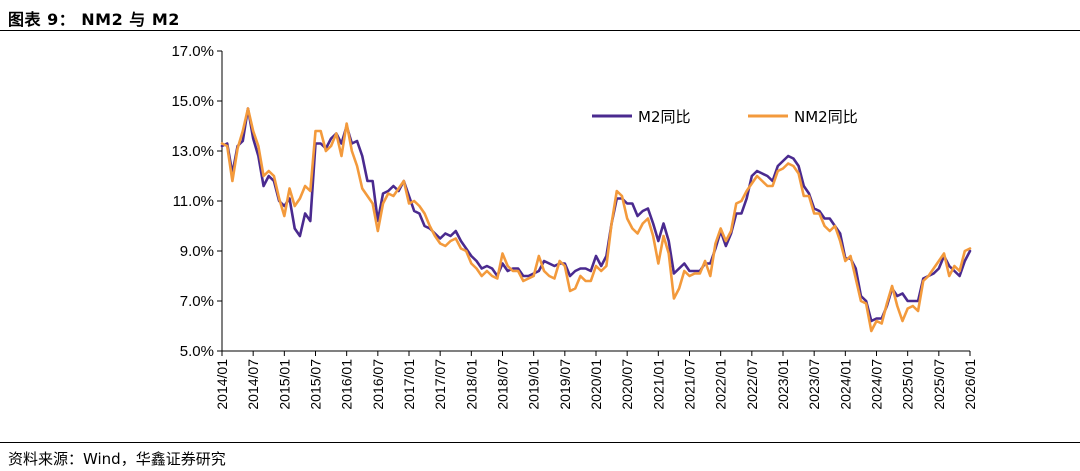 This screenshot has width=1080, height=471. I want to click on y-tick-label: 17.0%, so click(192, 51).